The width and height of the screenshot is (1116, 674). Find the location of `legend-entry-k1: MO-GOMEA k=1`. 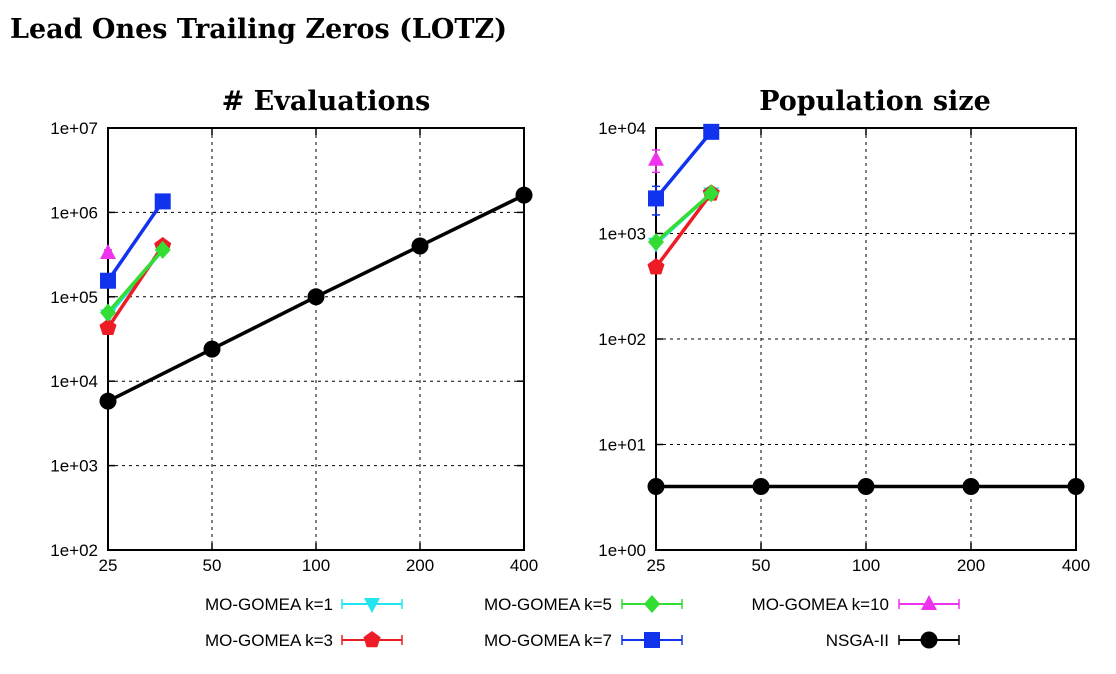

legend-entry-k1: MO-GOMEA k=1 is located at coordinates (304, 604).